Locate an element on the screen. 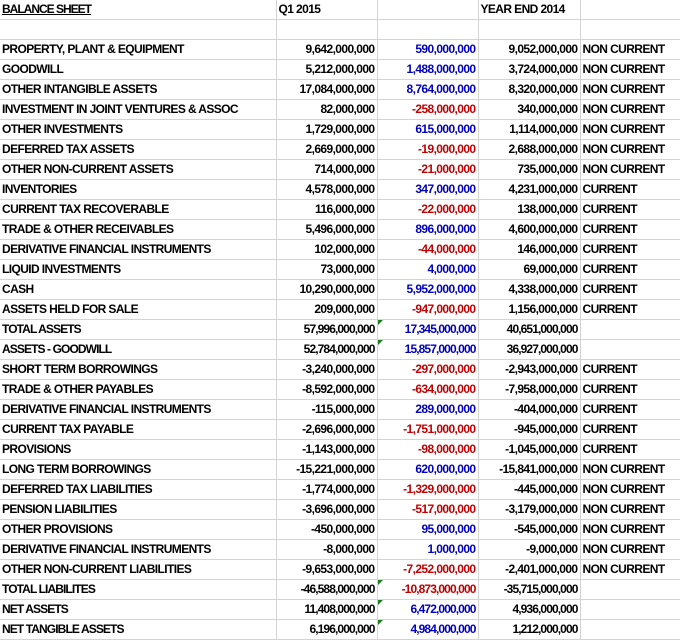 Image resolution: width=680 pixels, height=642 pixels. q1-2015-value-cell: -3,240,000,000 is located at coordinates (327, 369).